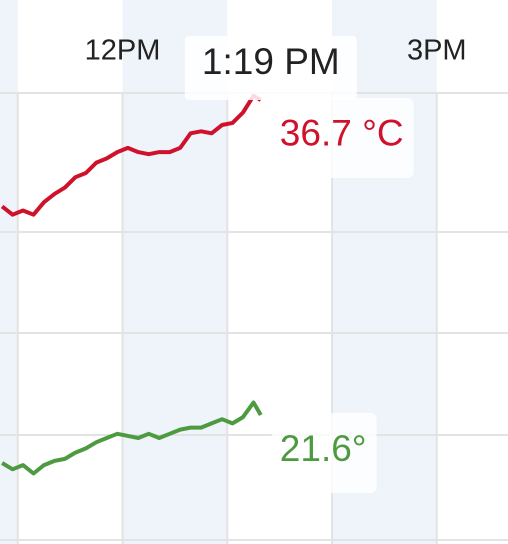  Describe the element at coordinates (9, 272) in the screenshot. I see `hour-band` at that location.